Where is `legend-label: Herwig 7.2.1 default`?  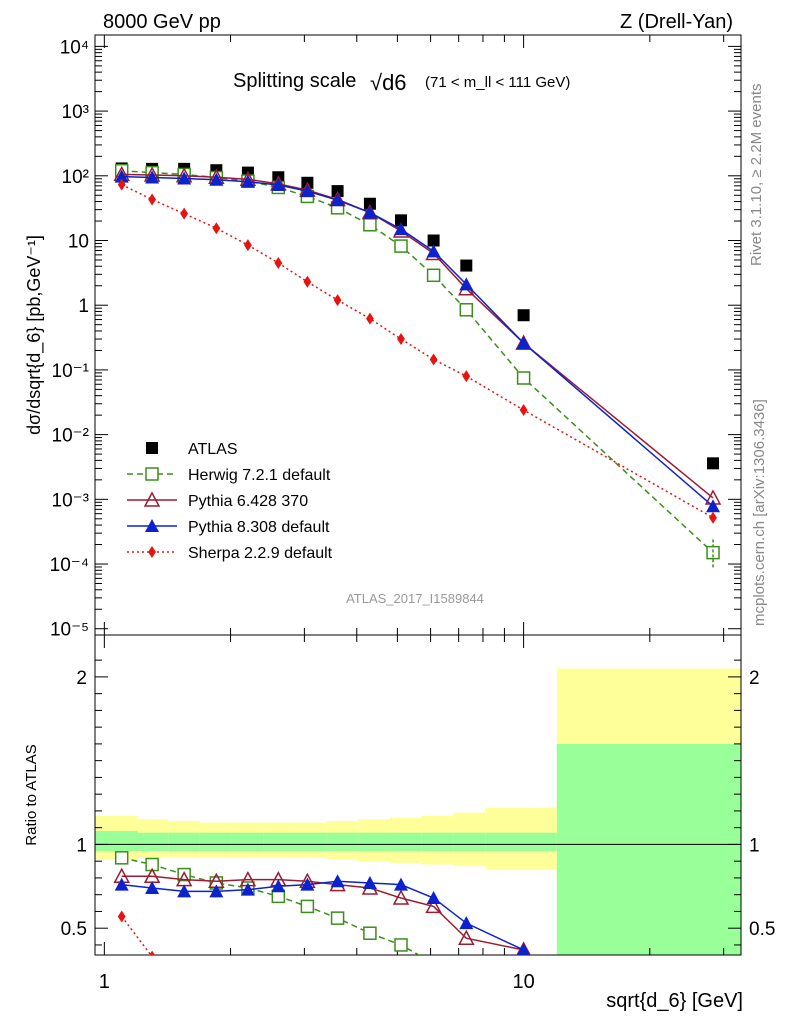 legend-label: Herwig 7.2.1 default is located at coordinates (259, 475).